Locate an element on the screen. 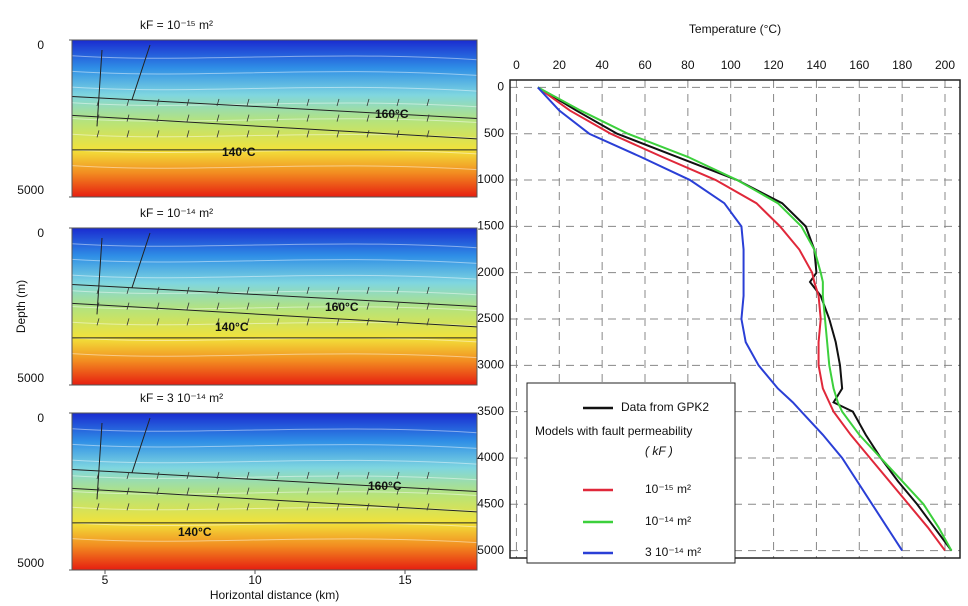 Image resolution: width=968 pixels, height=606 pixels. x-tick-label: 80 is located at coordinates (688, 65).